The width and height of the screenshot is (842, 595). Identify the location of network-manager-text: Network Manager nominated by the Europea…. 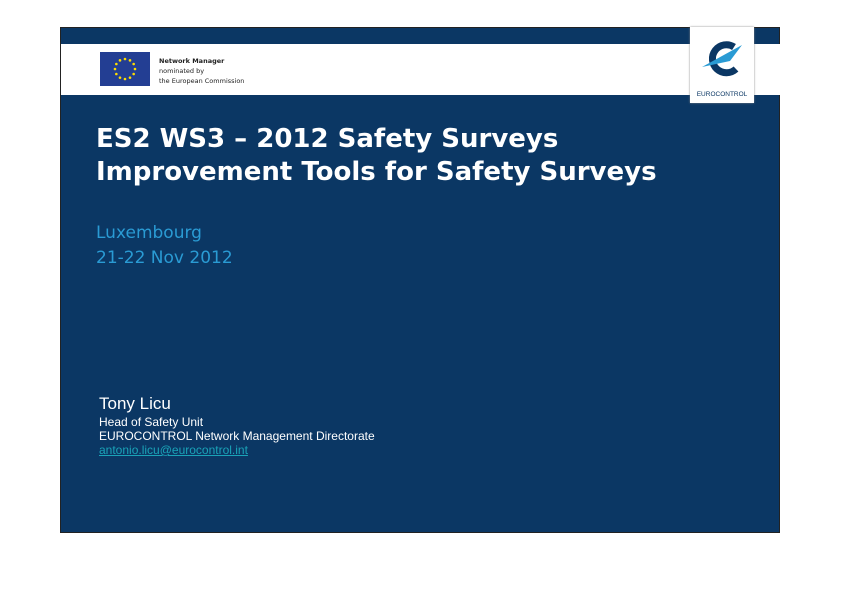
(201, 71).